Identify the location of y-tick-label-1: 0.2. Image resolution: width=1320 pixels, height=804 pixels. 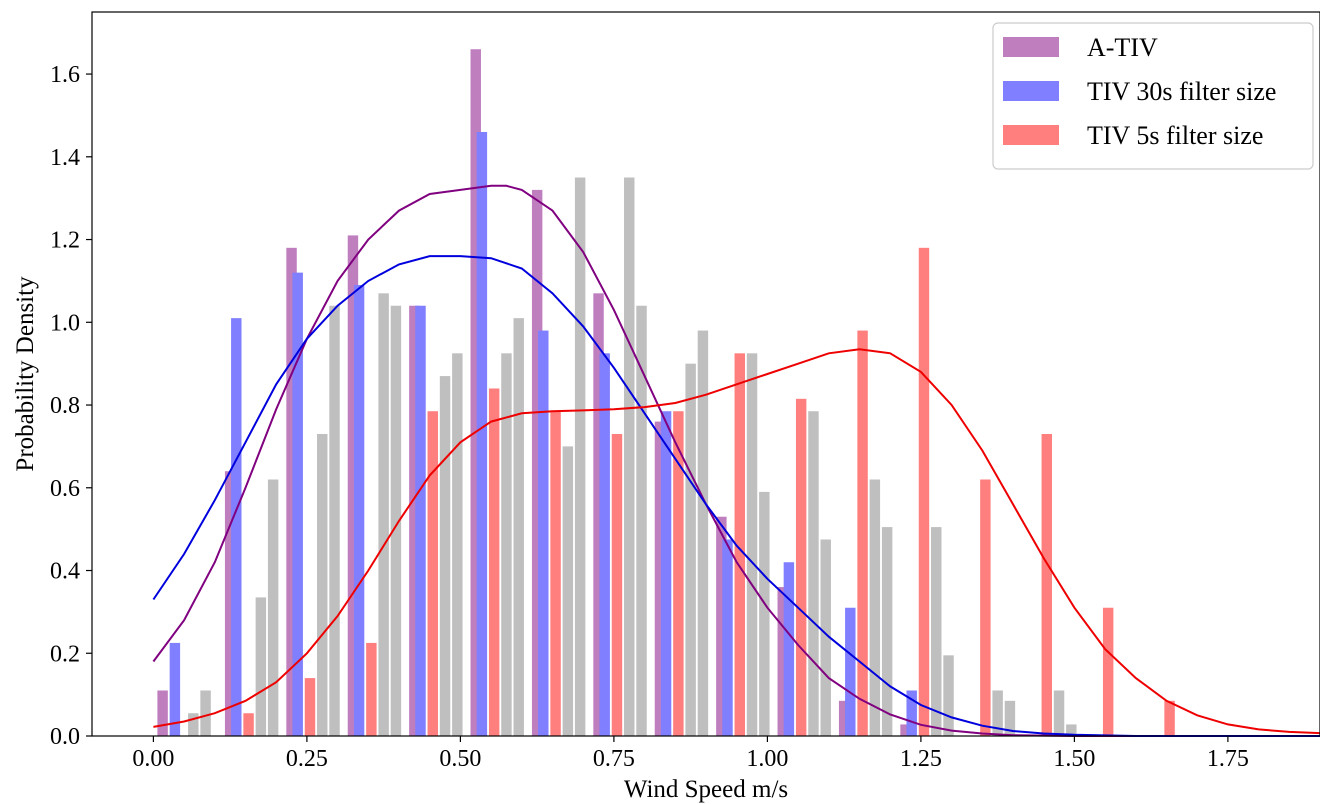
(65, 654).